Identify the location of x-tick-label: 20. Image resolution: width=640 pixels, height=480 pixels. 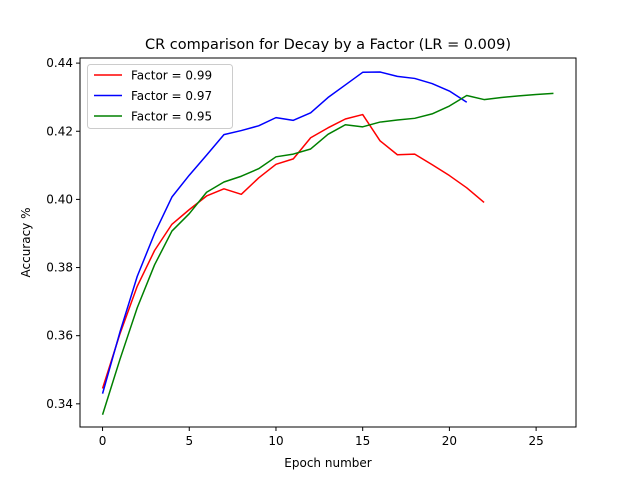
(449, 441).